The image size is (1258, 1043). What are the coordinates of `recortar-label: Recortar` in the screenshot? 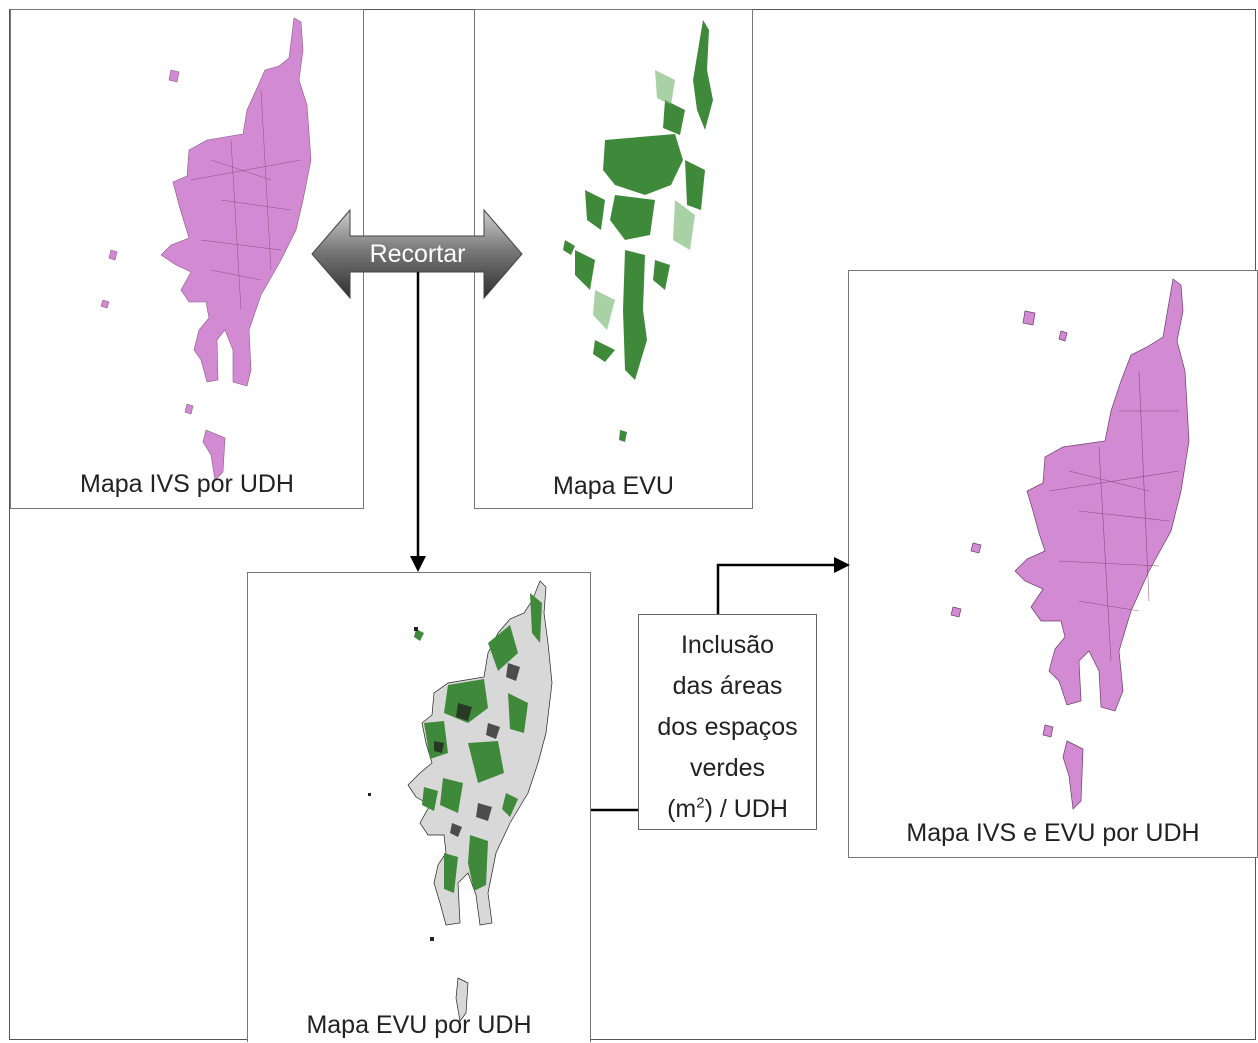 It's located at (417, 254).